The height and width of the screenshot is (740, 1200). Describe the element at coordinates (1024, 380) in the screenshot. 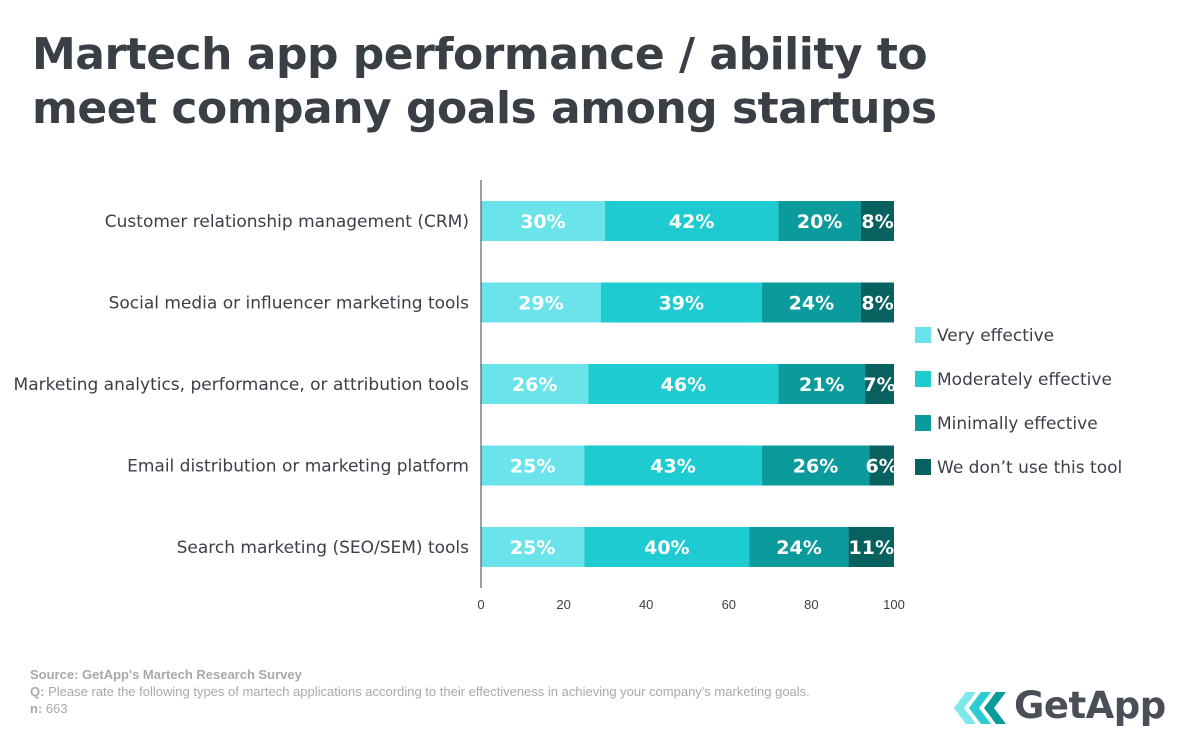

I see `legend-label: Moderately effective` at that location.